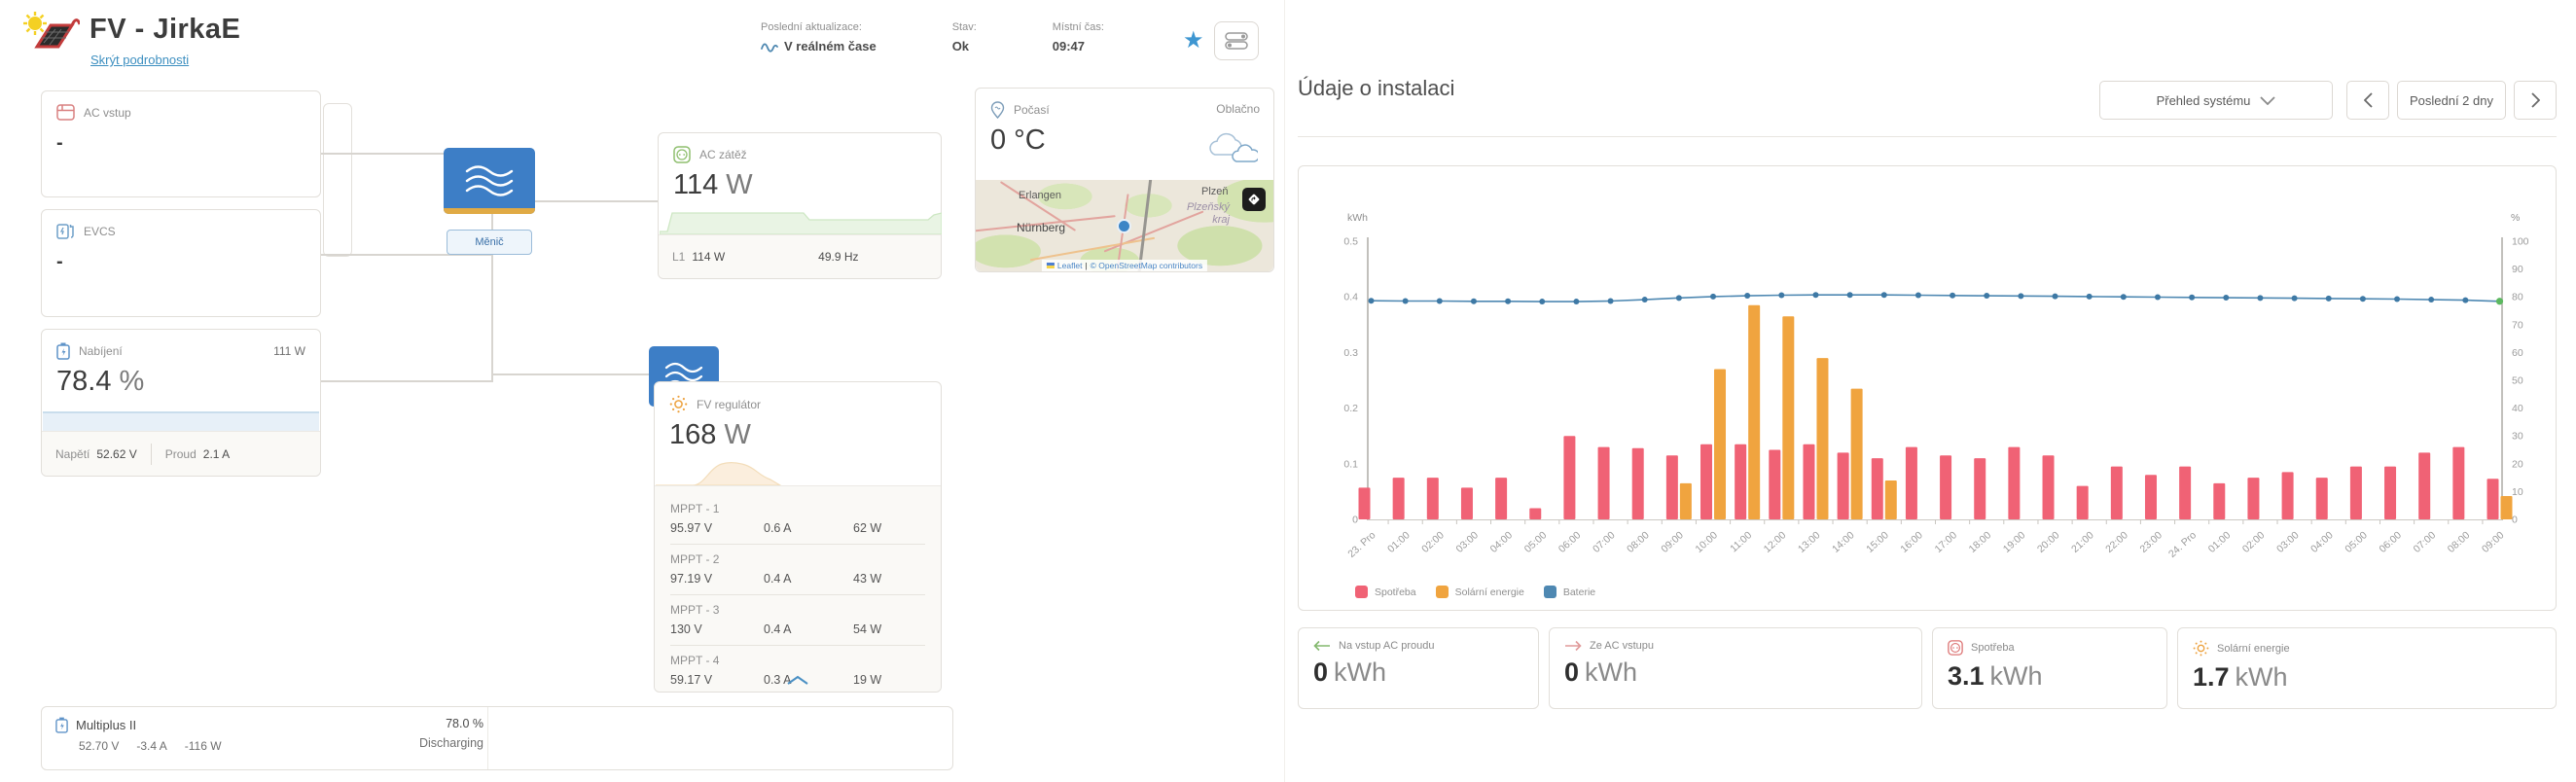 Image resolution: width=2576 pixels, height=782 pixels. Describe the element at coordinates (2182, 544) in the screenshot. I see `svg-text: 24. Pro` at that location.